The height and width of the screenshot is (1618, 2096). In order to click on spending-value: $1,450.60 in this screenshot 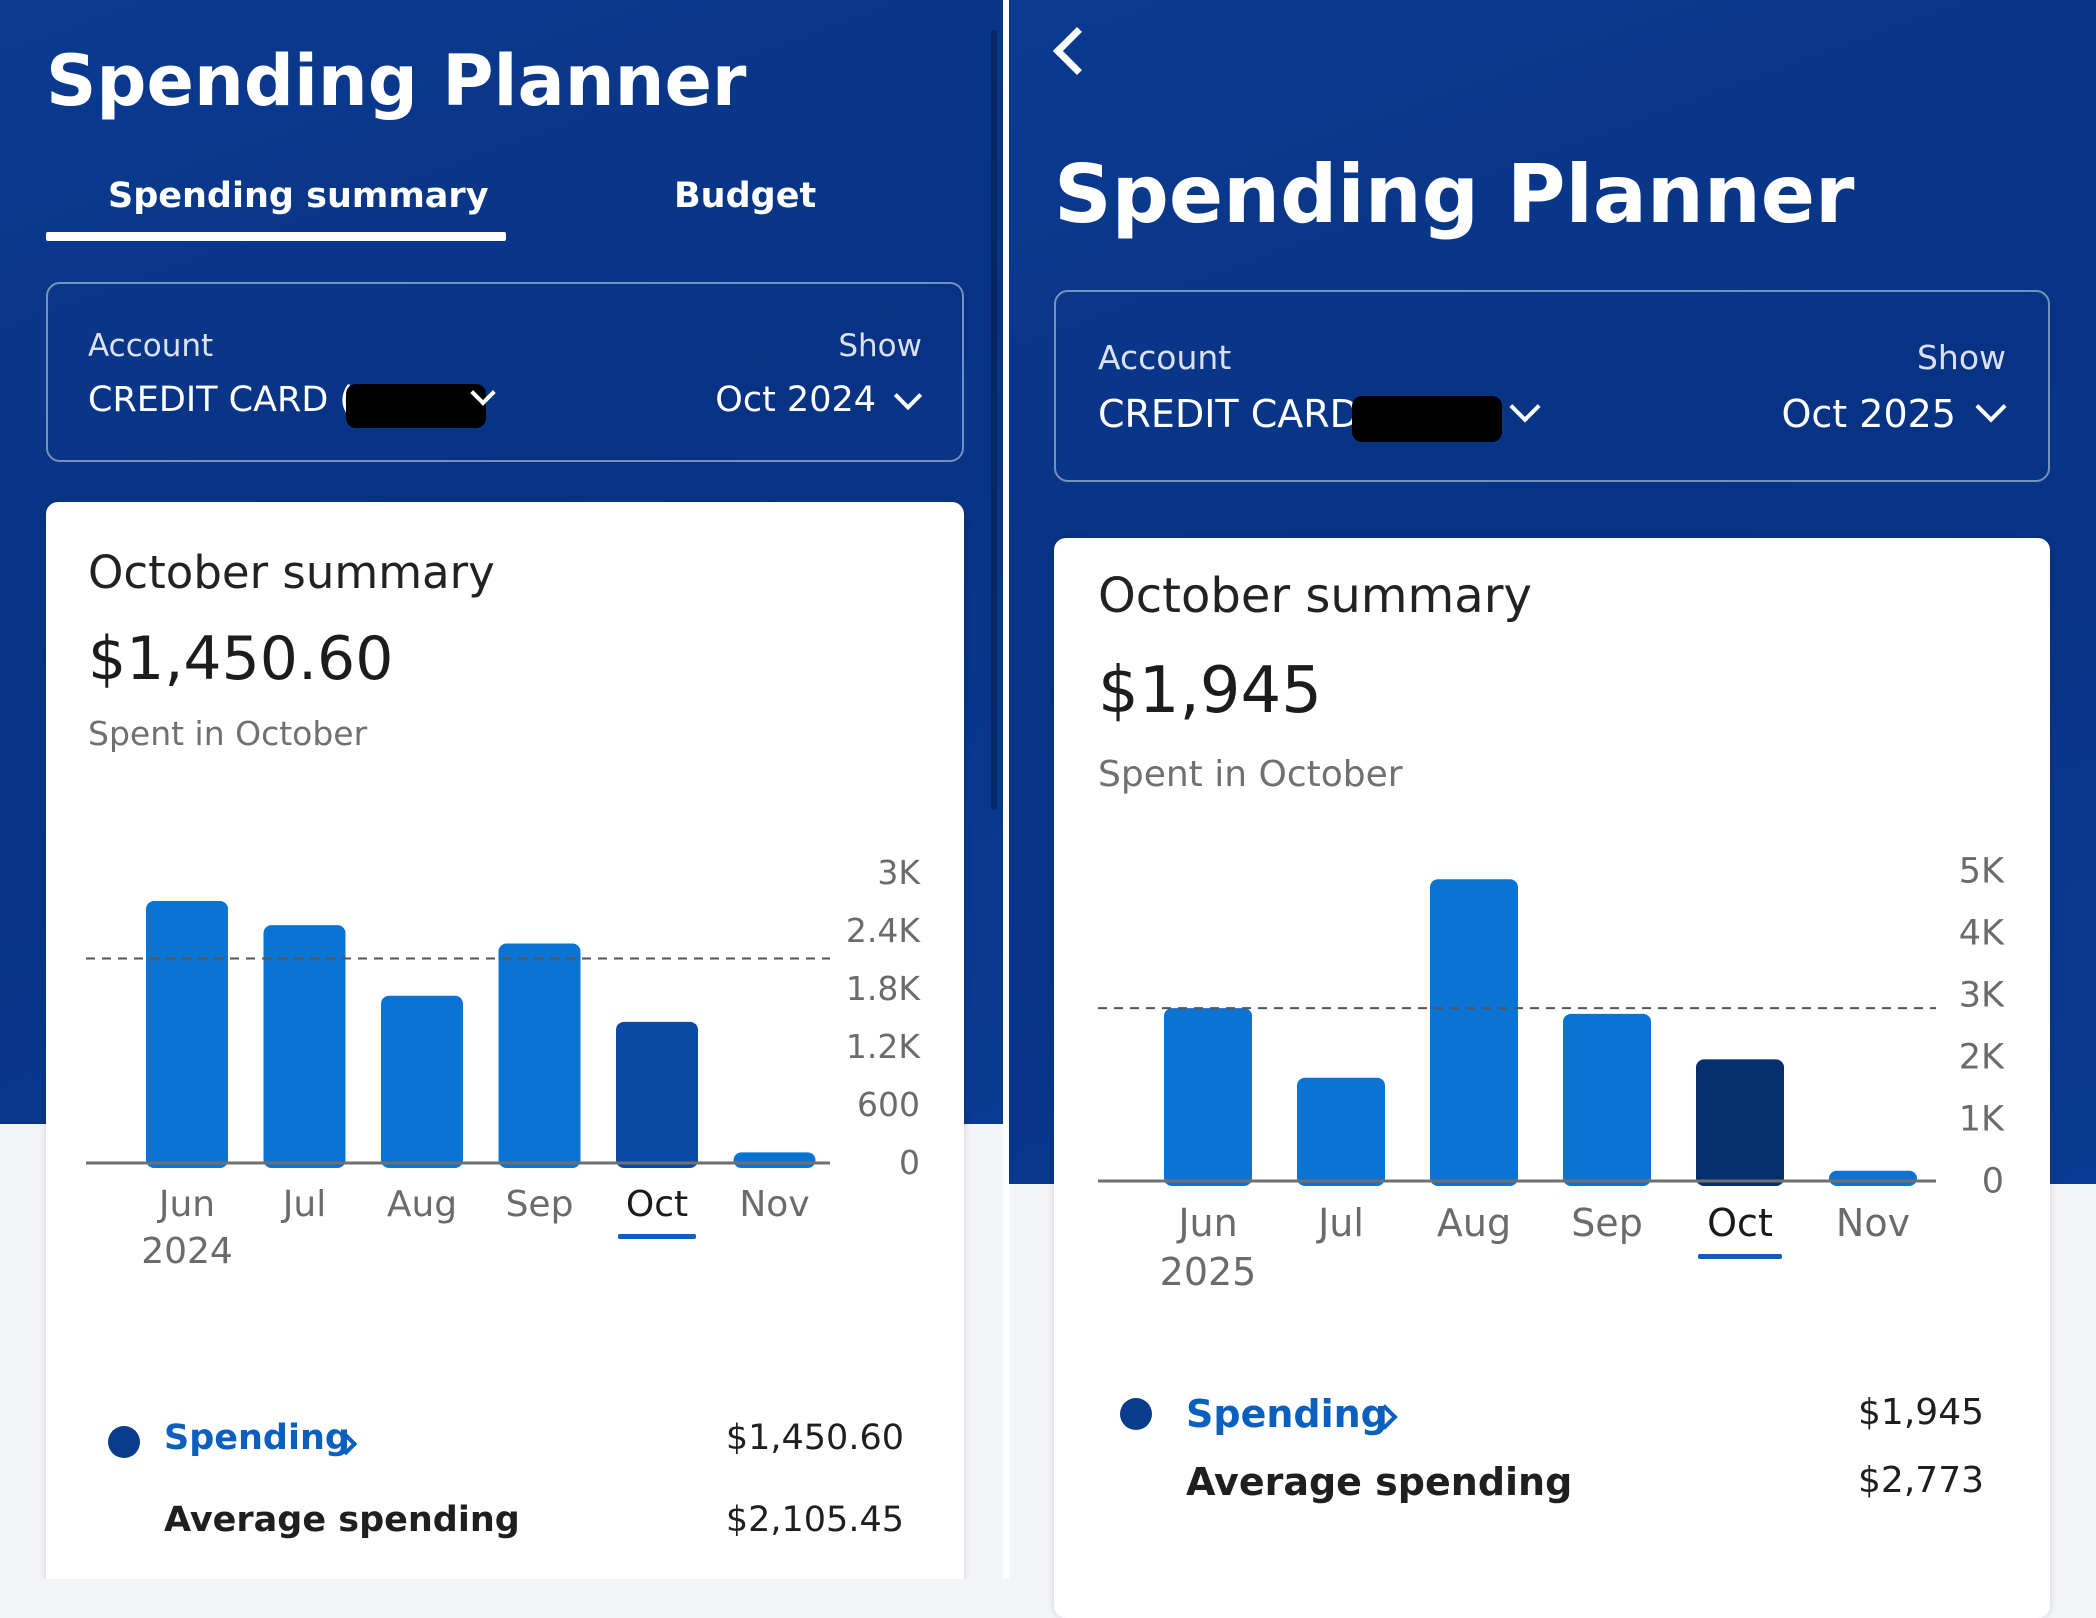, I will do `click(814, 1438)`.